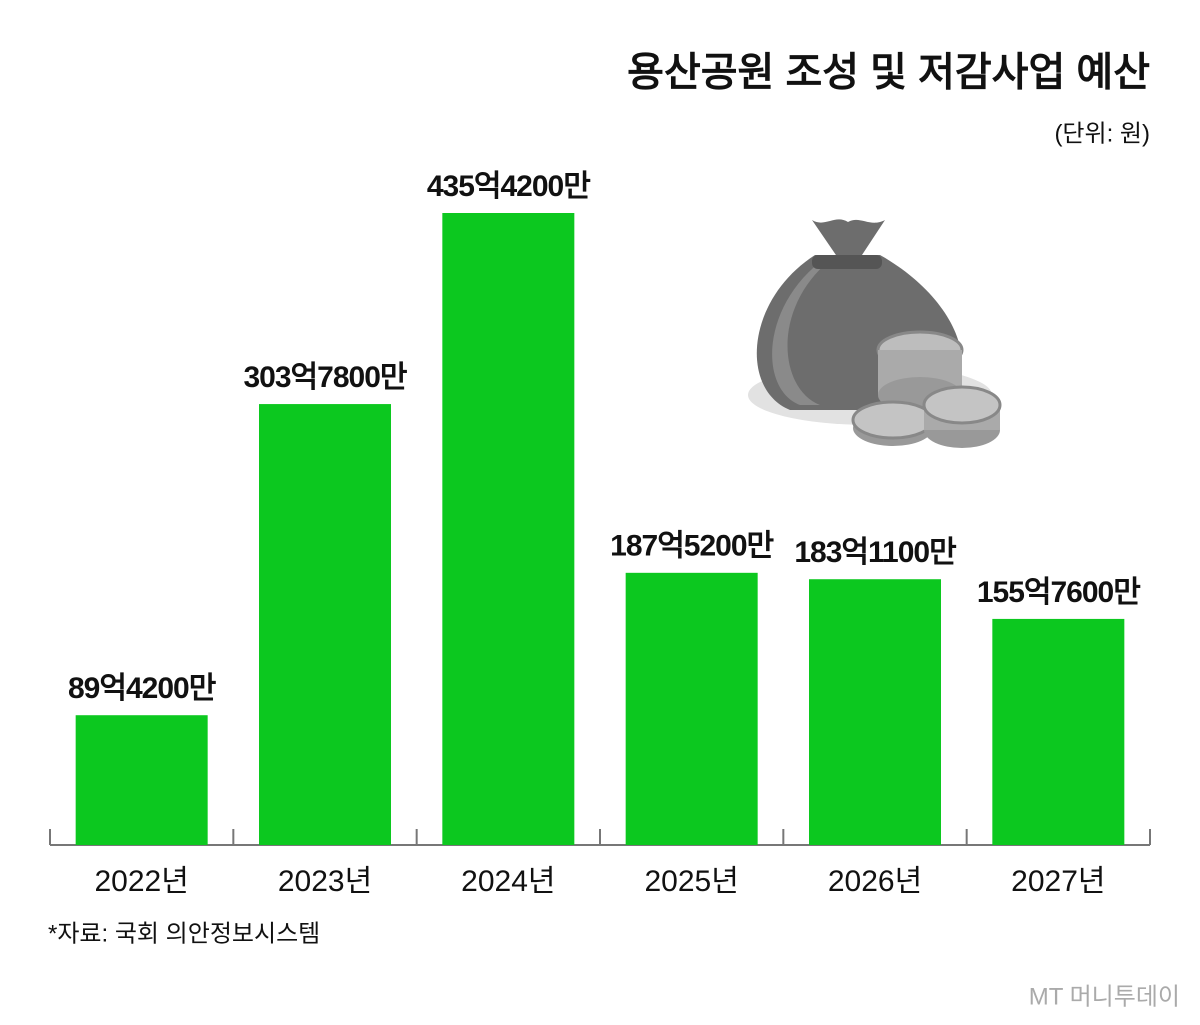 This screenshot has height=1025, width=1200. Describe the element at coordinates (1104, 996) in the screenshot. I see `watermark: MT 머니투데이` at that location.